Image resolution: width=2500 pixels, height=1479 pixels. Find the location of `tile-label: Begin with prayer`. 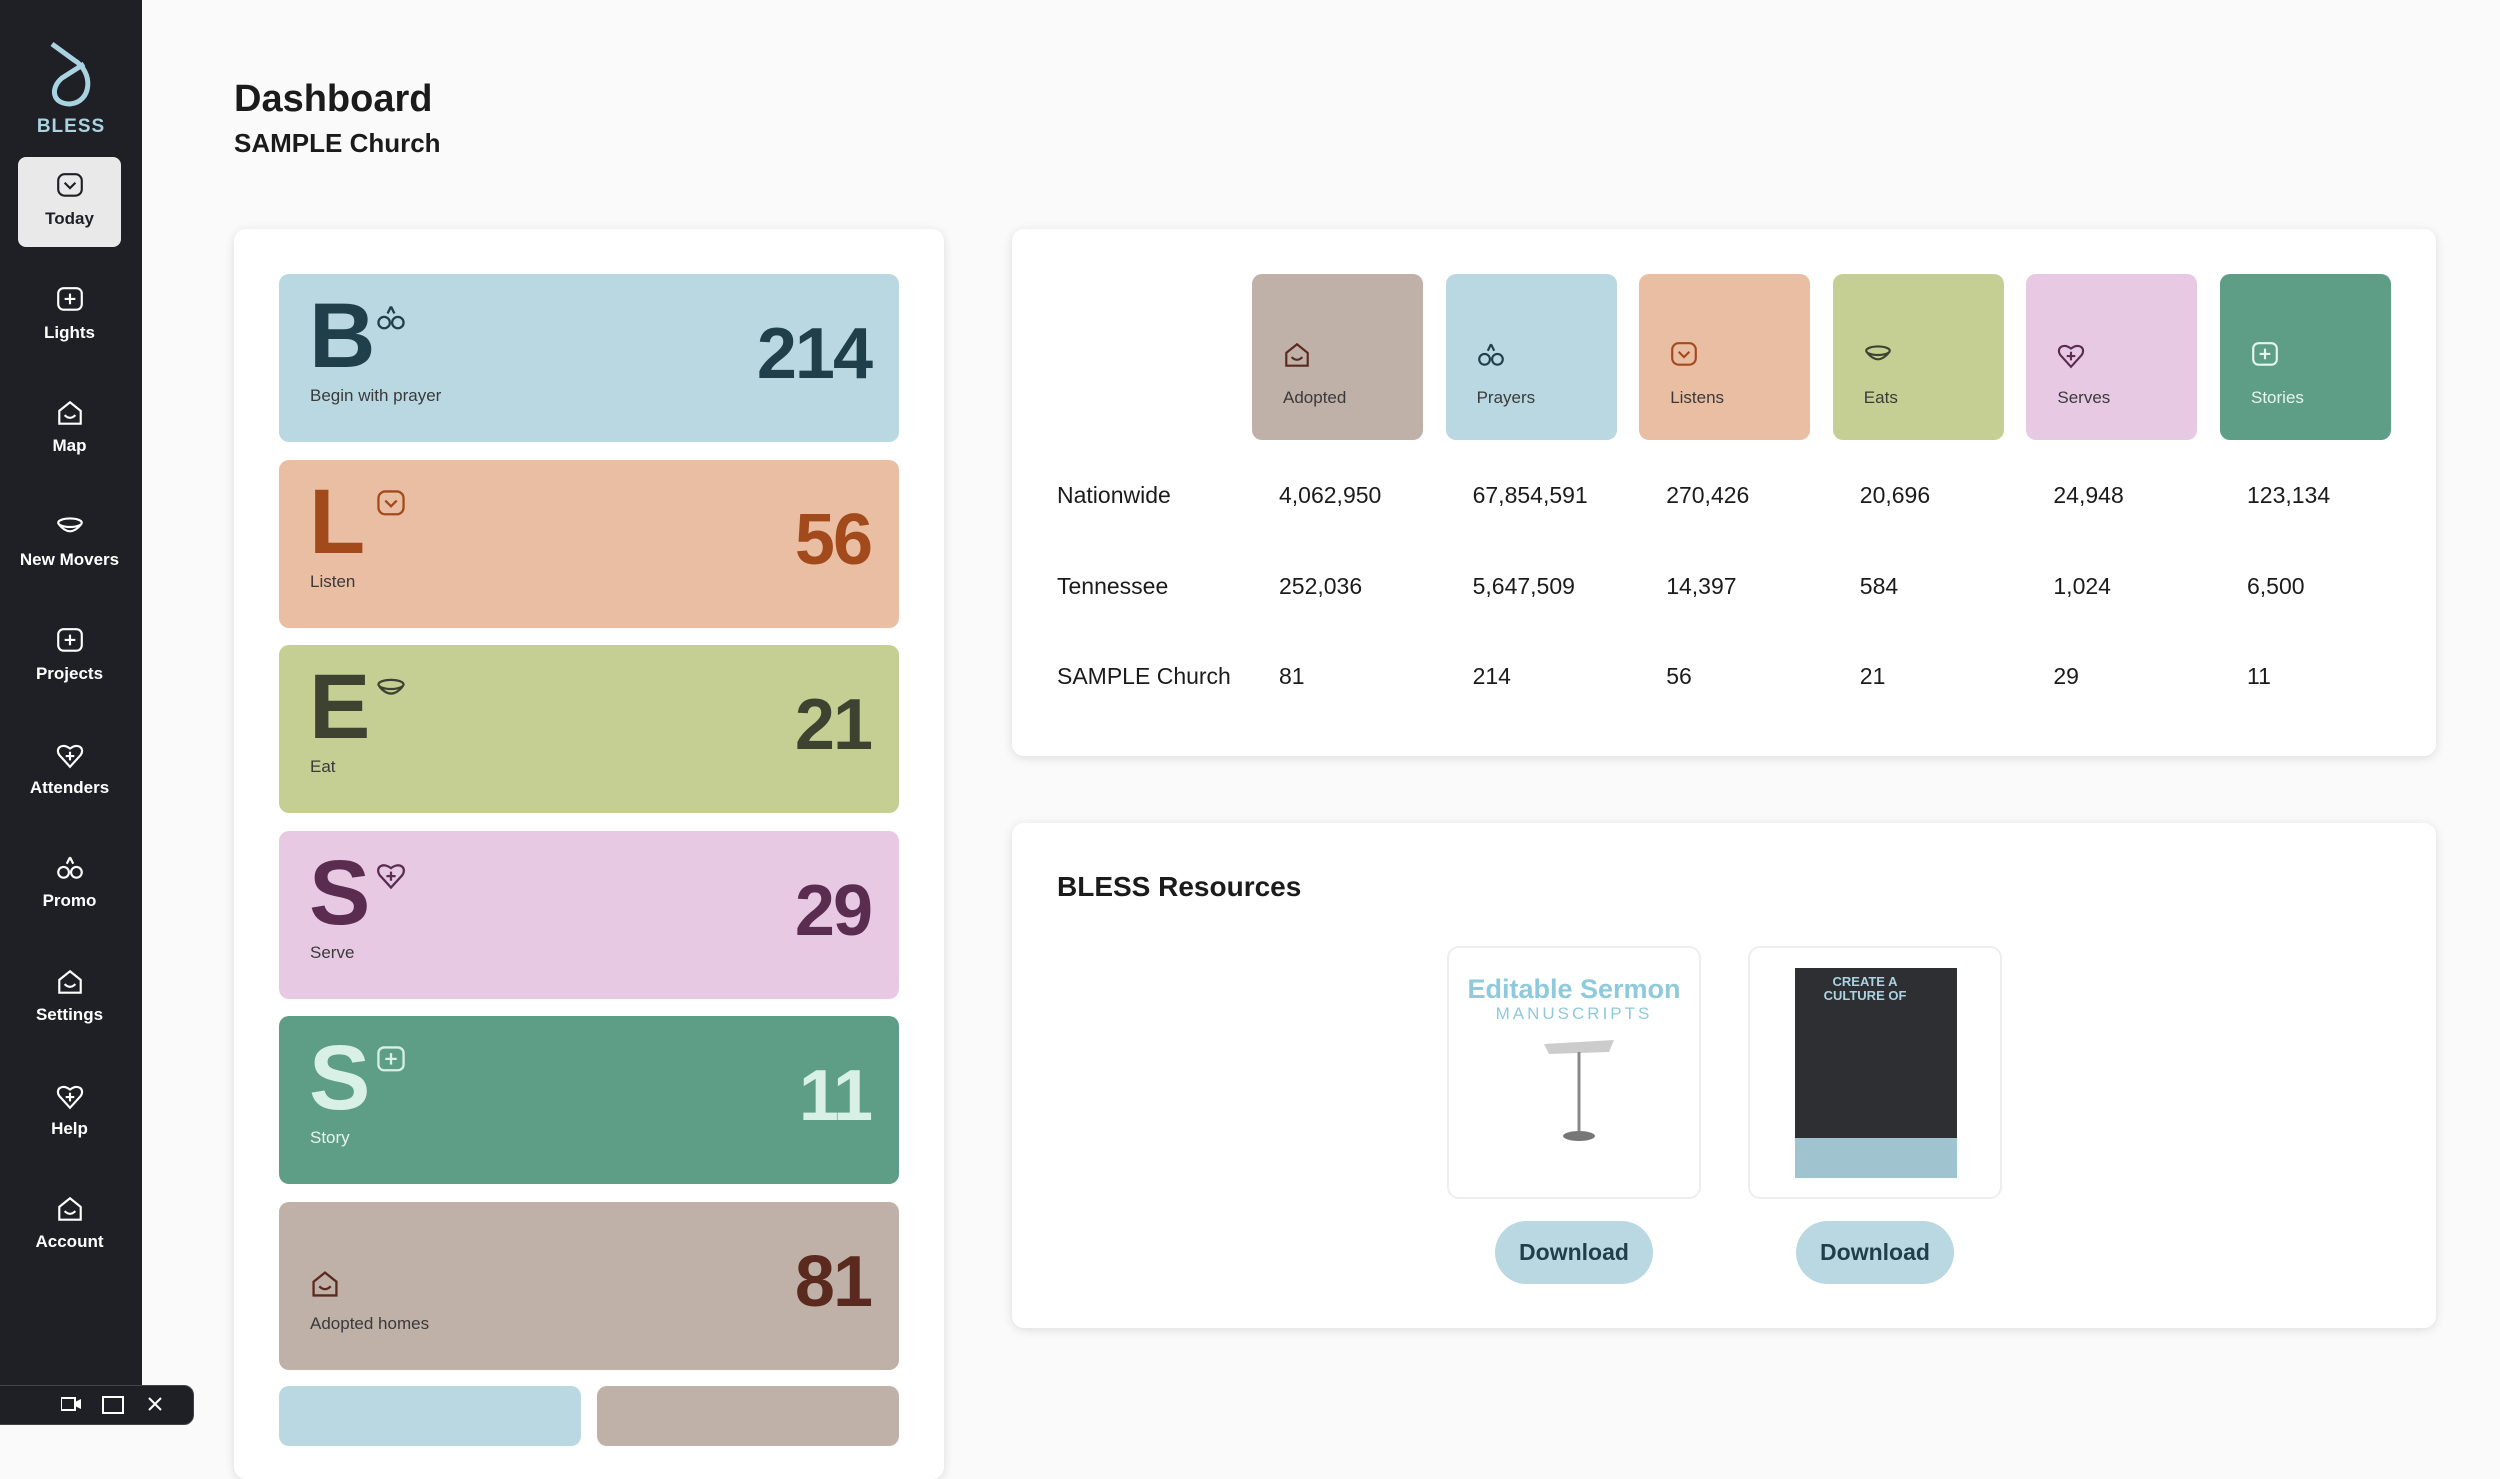

tile-label: Begin with prayer is located at coordinates (376, 395).